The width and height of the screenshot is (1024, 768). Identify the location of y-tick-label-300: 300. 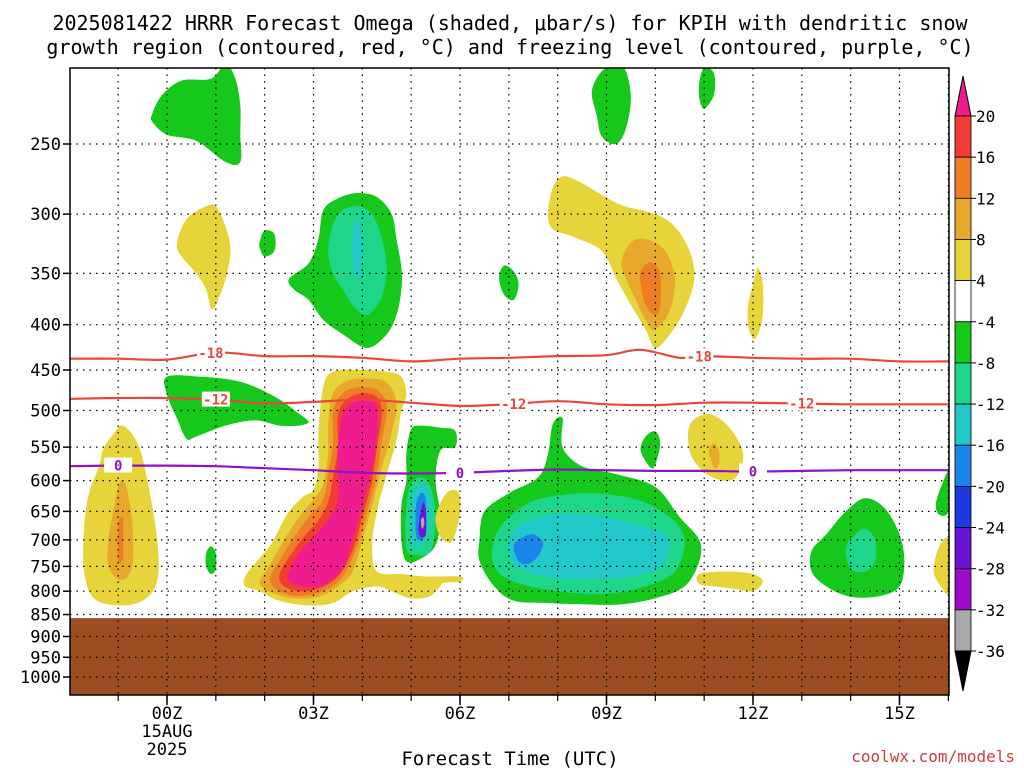
(45, 215).